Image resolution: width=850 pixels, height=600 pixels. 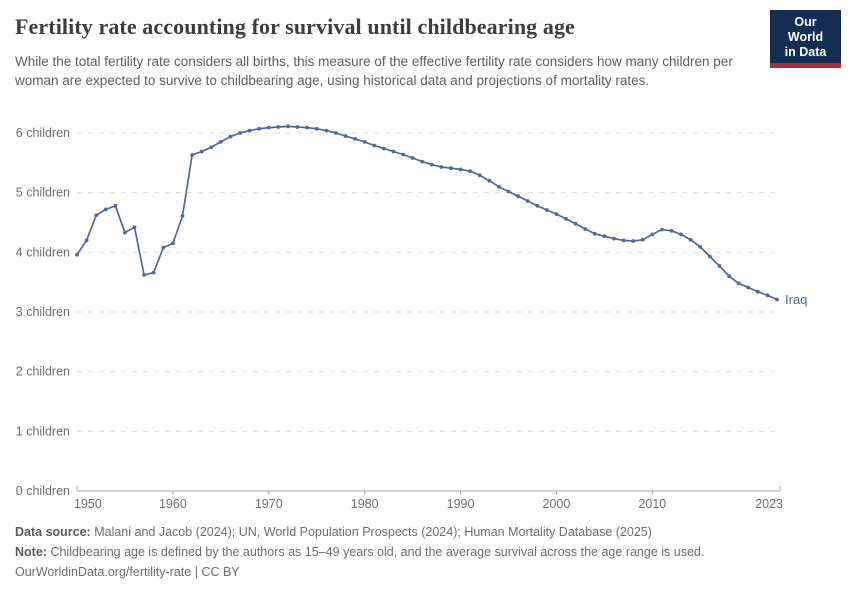 What do you see at coordinates (566, 219) in the screenshot?
I see `iraq-point-2001` at bounding box center [566, 219].